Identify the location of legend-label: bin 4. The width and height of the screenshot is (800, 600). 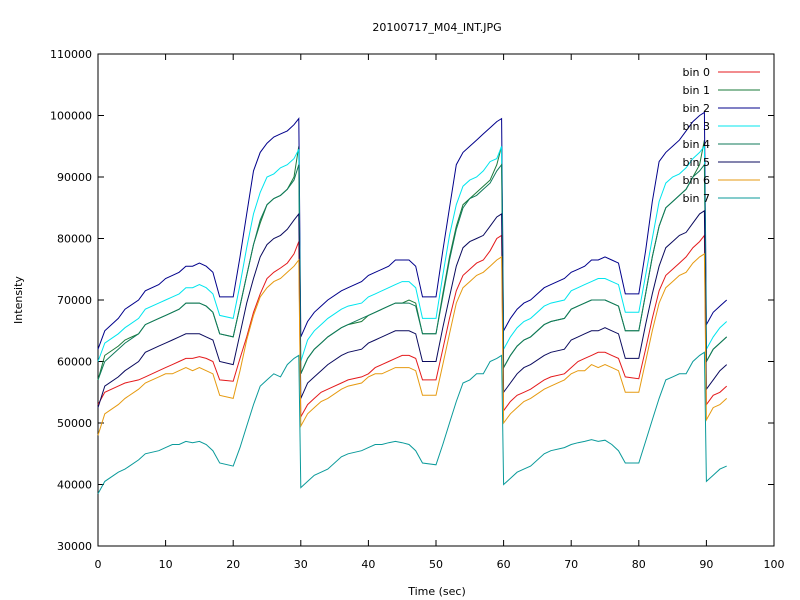
(696, 144).